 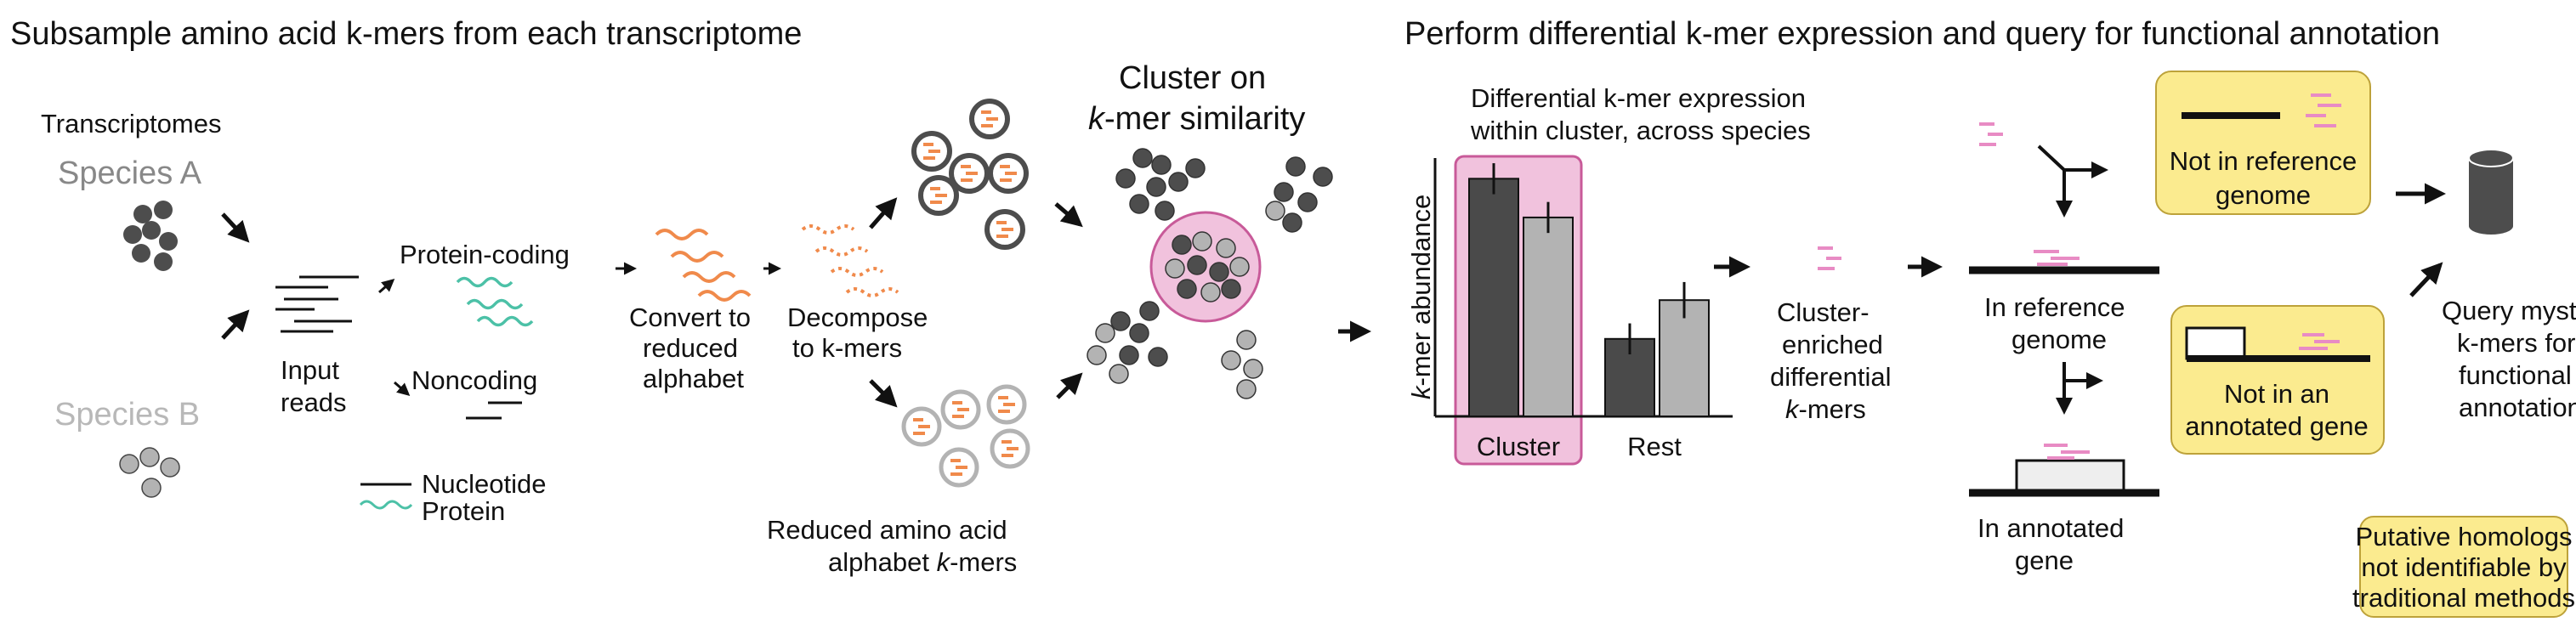 I want to click on kmer-abundance-chart: k-mer abundance Cluster Rest, so click(x=1570, y=311).